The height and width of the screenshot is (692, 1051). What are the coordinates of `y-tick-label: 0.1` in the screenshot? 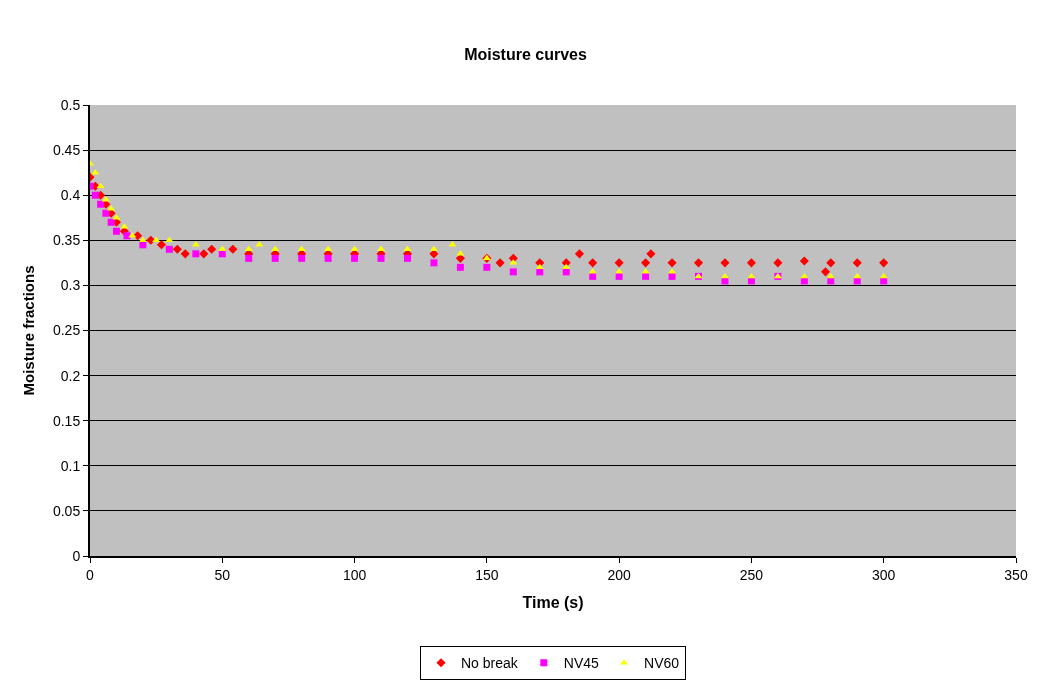 It's located at (70, 465).